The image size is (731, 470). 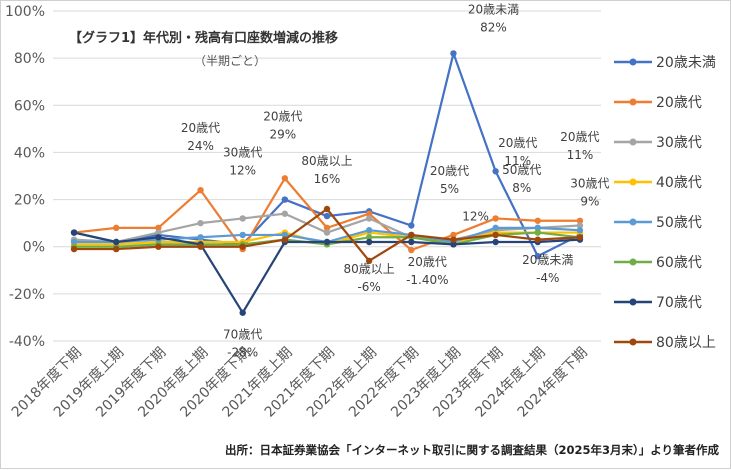 What do you see at coordinates (27, 342) in the screenshot?
I see `y-tick-label: -40%` at bounding box center [27, 342].